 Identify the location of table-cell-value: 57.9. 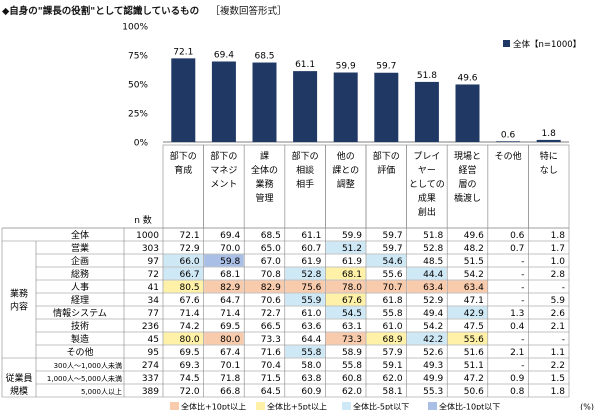
(393, 353).